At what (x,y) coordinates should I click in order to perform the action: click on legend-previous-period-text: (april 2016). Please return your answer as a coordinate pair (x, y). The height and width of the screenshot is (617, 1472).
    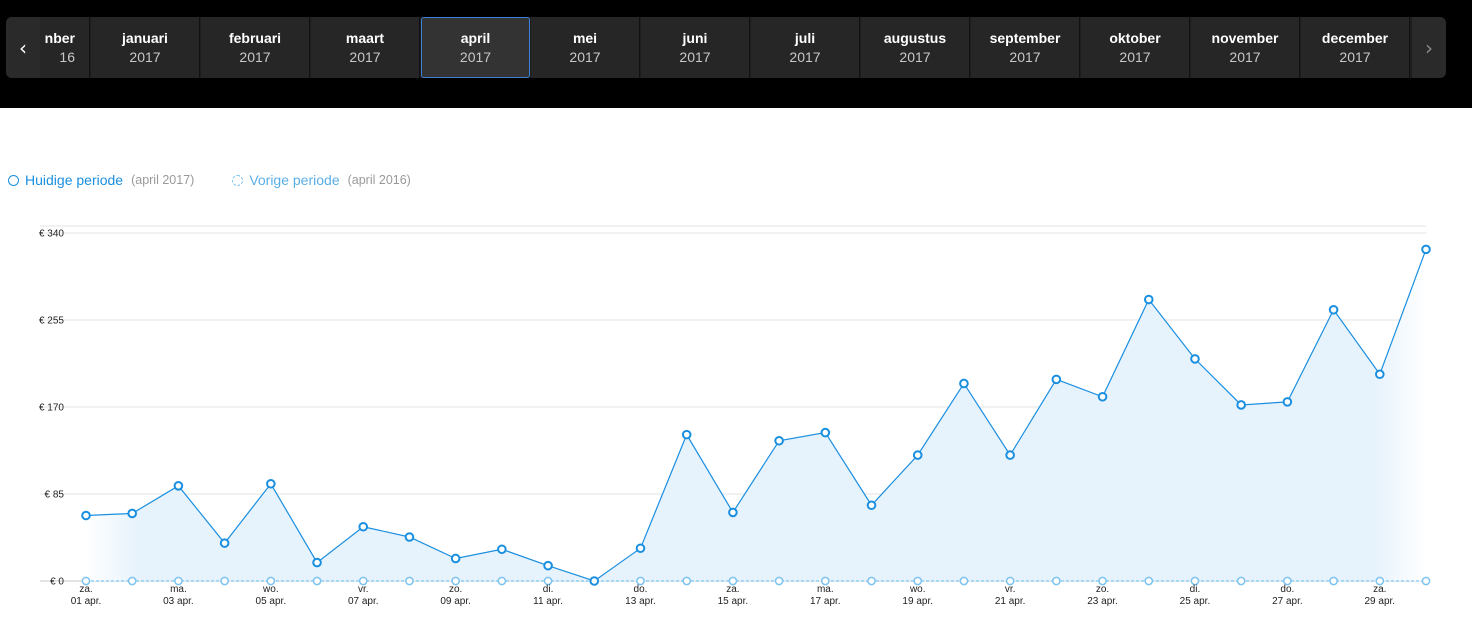
    Looking at the image, I should click on (379, 180).